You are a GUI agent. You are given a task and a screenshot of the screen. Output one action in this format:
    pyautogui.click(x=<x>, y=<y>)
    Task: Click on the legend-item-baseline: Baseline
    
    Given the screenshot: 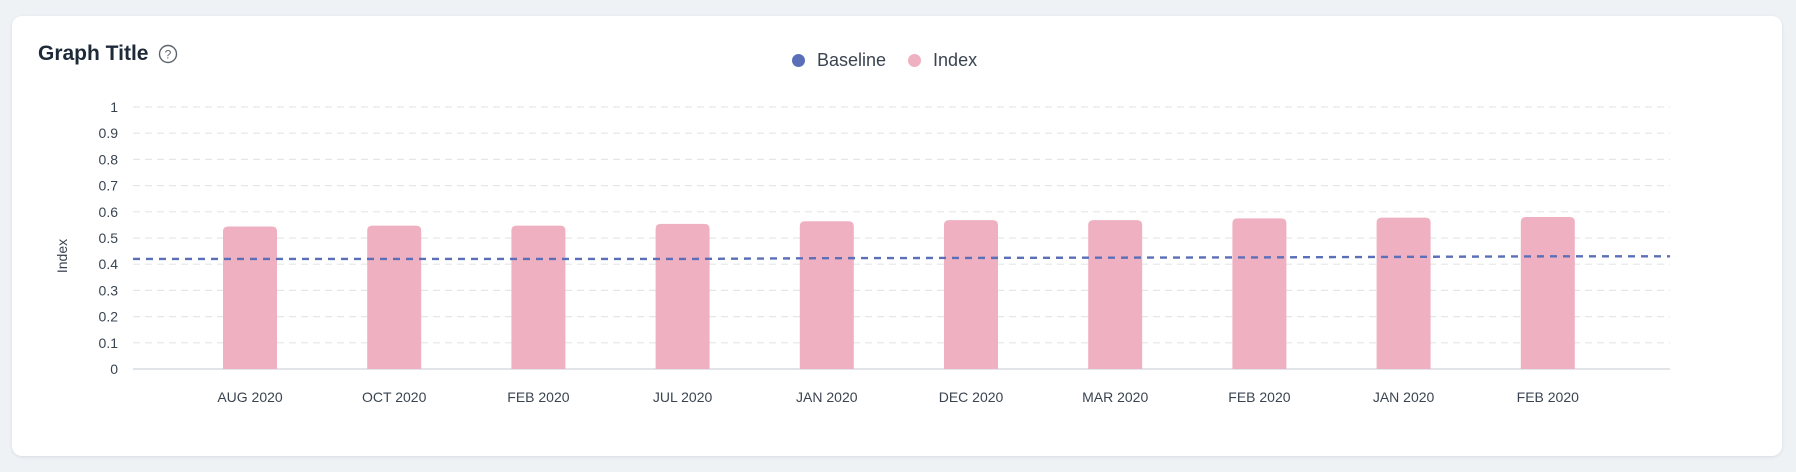 What is the action you would take?
    pyautogui.click(x=839, y=60)
    